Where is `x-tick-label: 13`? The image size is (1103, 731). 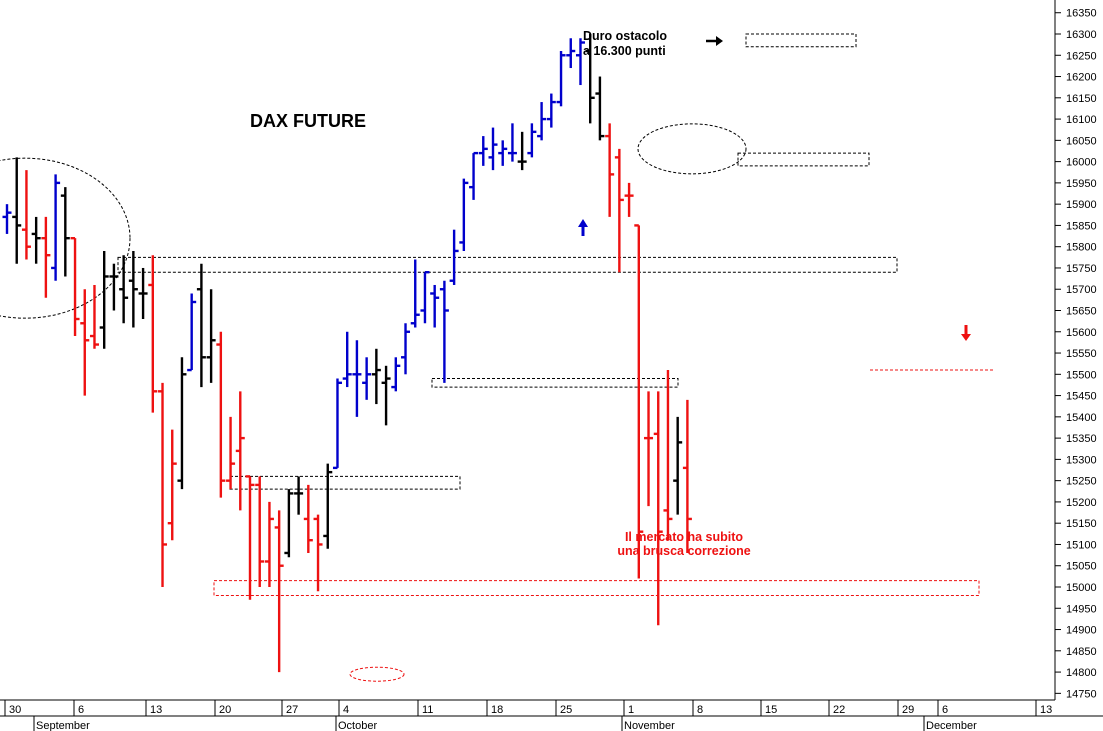
x-tick-label: 13 is located at coordinates (156, 710).